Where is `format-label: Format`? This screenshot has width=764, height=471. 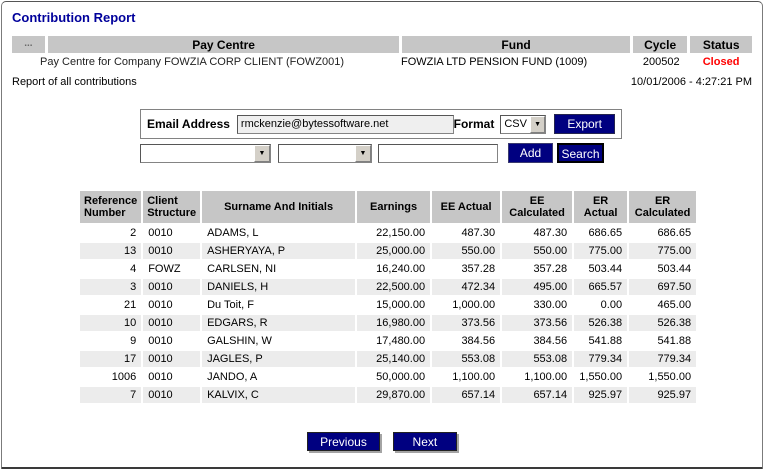 format-label: Format is located at coordinates (474, 124).